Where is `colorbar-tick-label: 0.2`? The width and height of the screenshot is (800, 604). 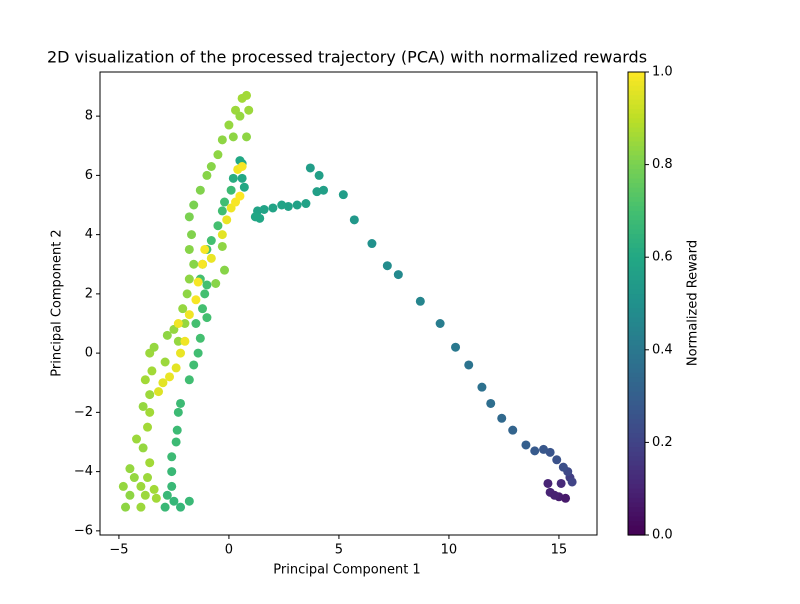 colorbar-tick-label: 0.2 is located at coordinates (662, 442).